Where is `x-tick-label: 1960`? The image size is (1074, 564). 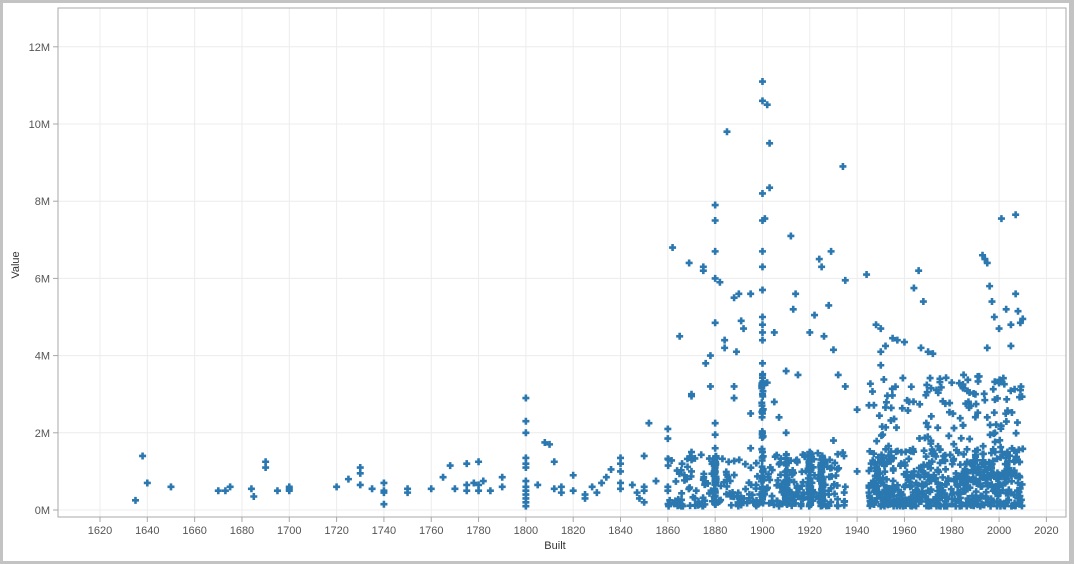
x-tick-label: 1960 is located at coordinates (904, 531).